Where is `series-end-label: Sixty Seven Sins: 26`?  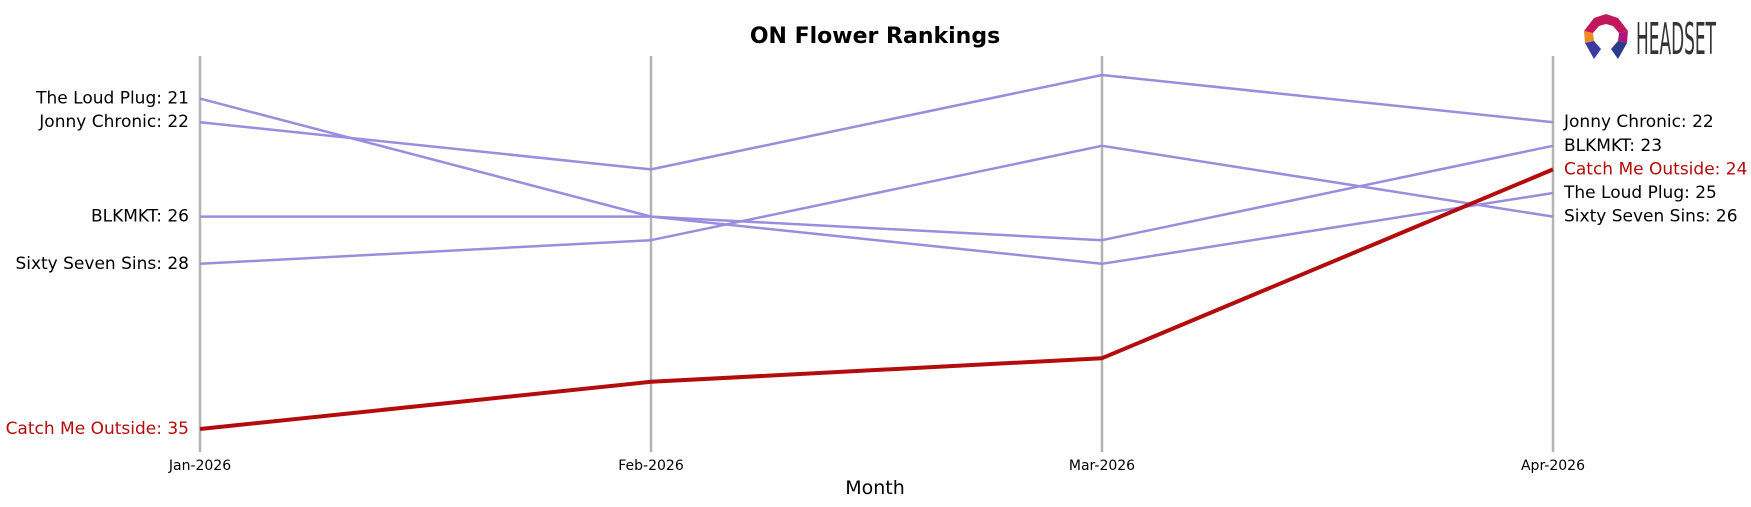 series-end-label: Sixty Seven Sins: 26 is located at coordinates (1651, 217).